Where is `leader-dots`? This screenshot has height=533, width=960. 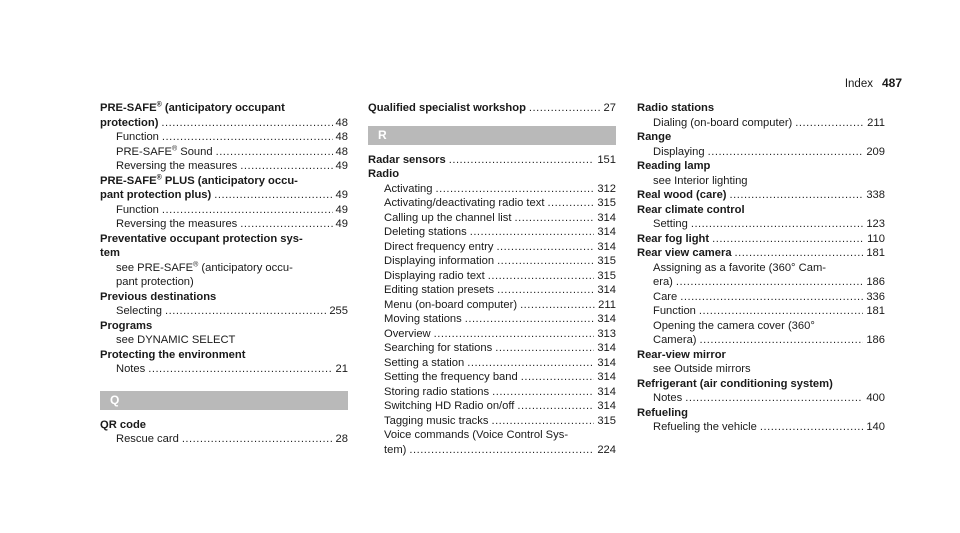
leader-dots is located at coordinates (532, 233).